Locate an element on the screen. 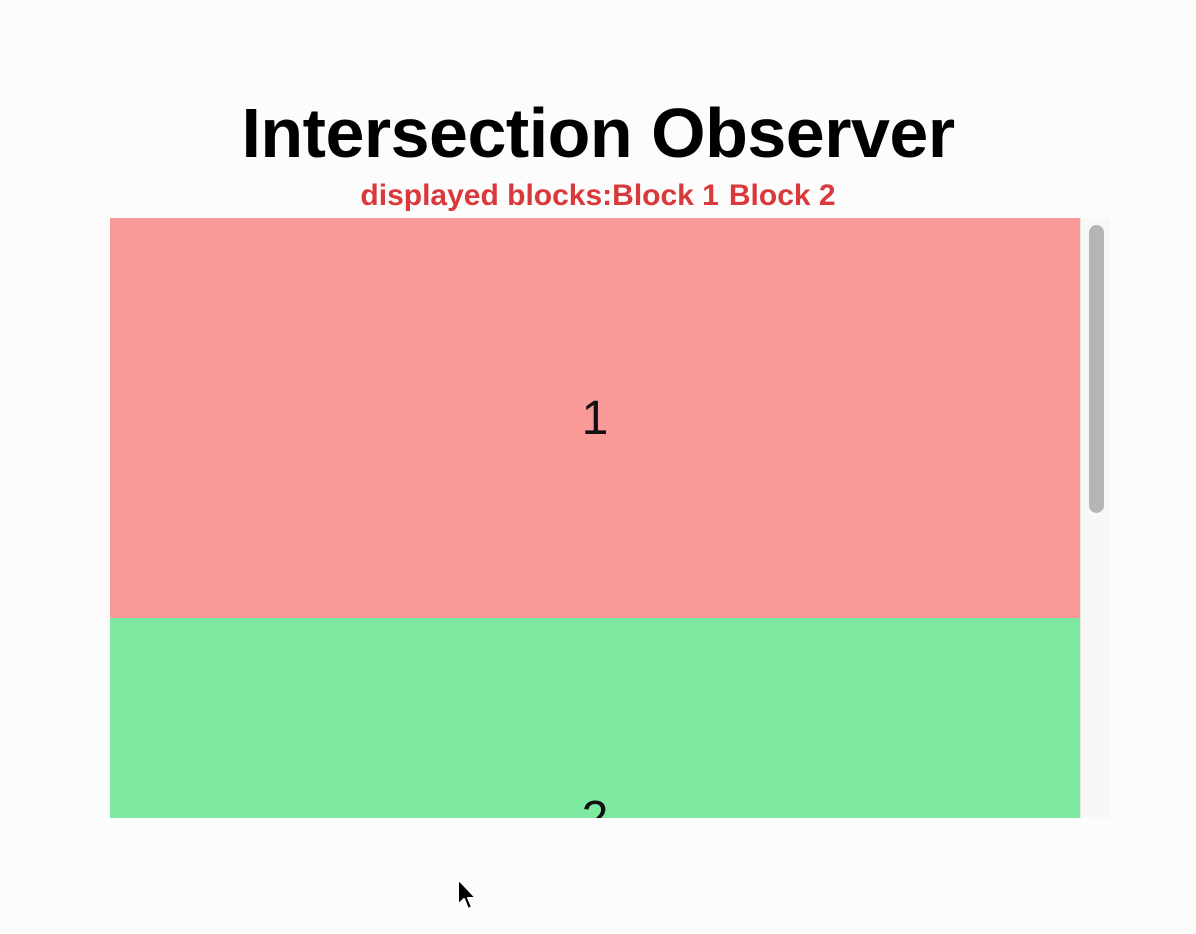 This screenshot has height=934, width=1196. displayed-block: Block 1 is located at coordinates (665, 195).